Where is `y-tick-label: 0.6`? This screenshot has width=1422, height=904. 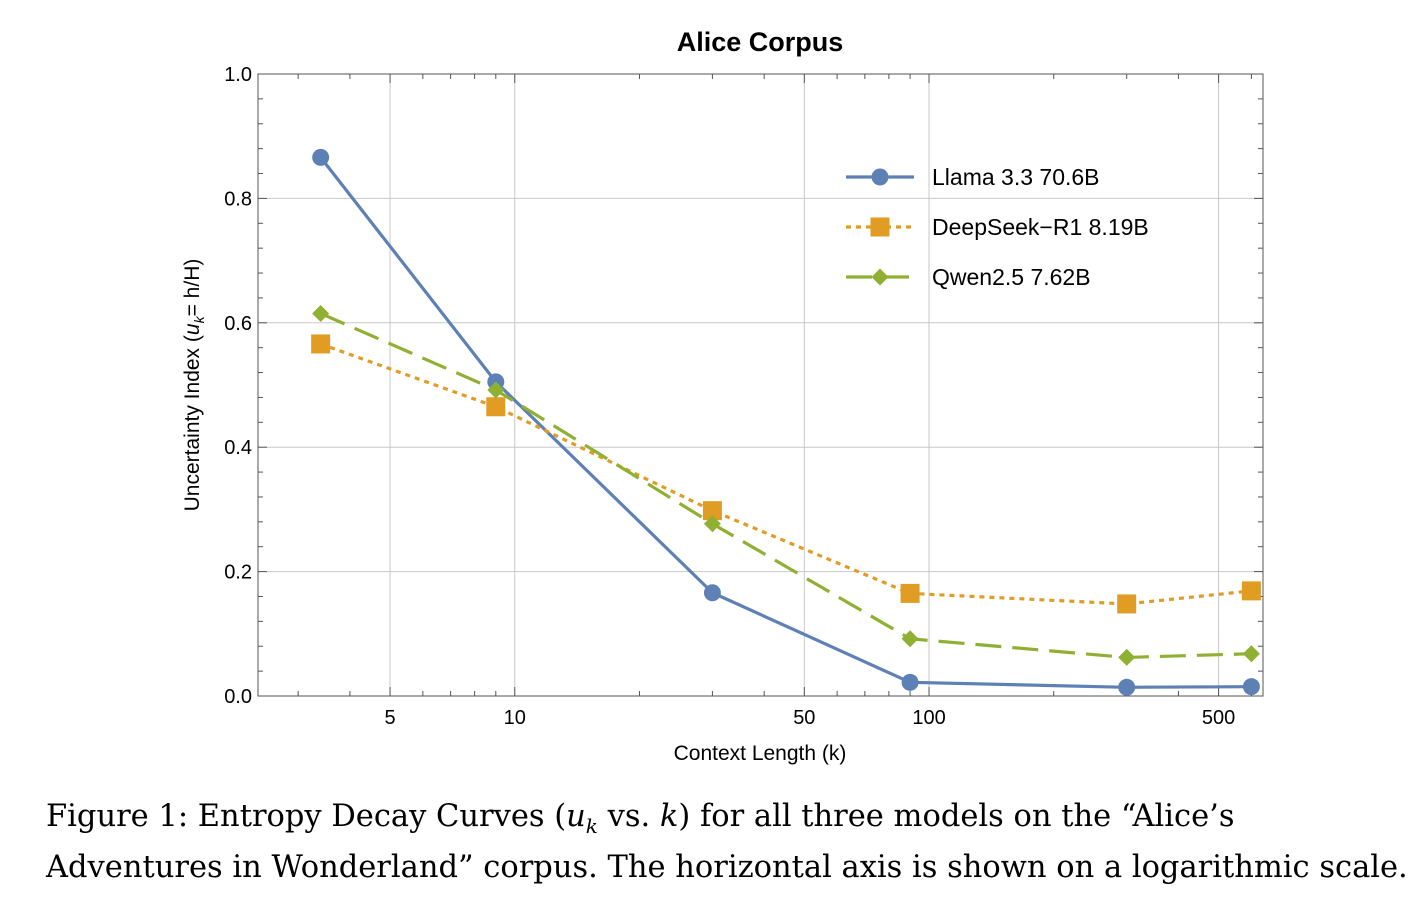 y-tick-label: 0.6 is located at coordinates (238, 324).